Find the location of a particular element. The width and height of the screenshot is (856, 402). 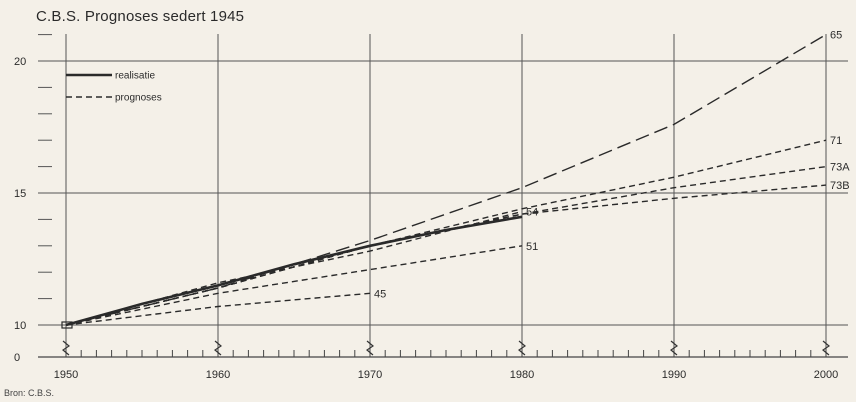

series-label-45: 45 is located at coordinates (380, 294).